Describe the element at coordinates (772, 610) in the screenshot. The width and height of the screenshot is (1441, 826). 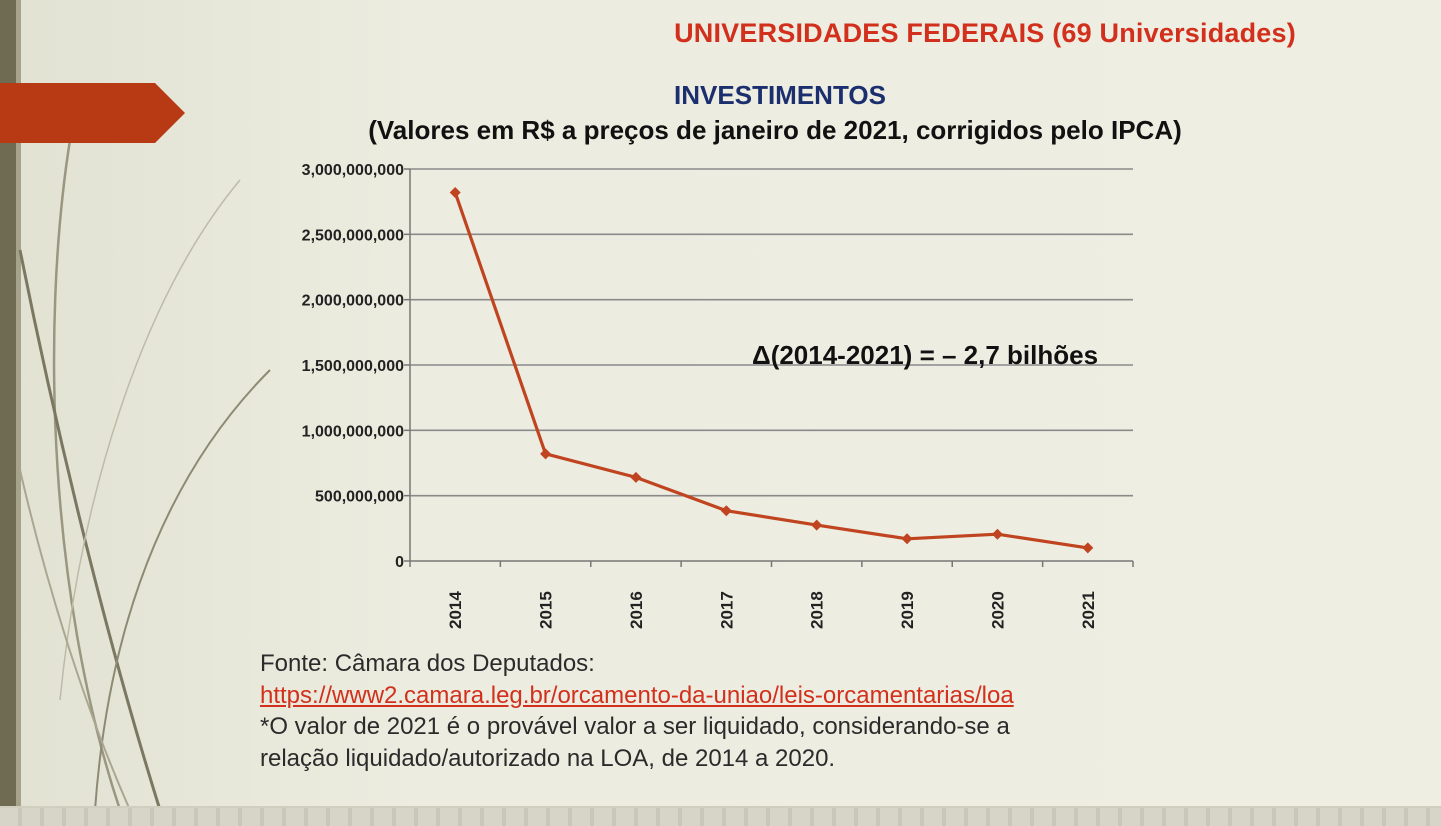
I see `x-axis-tick-labels: 2014 2015 2016 2017 2018 2019 2020 2021` at that location.